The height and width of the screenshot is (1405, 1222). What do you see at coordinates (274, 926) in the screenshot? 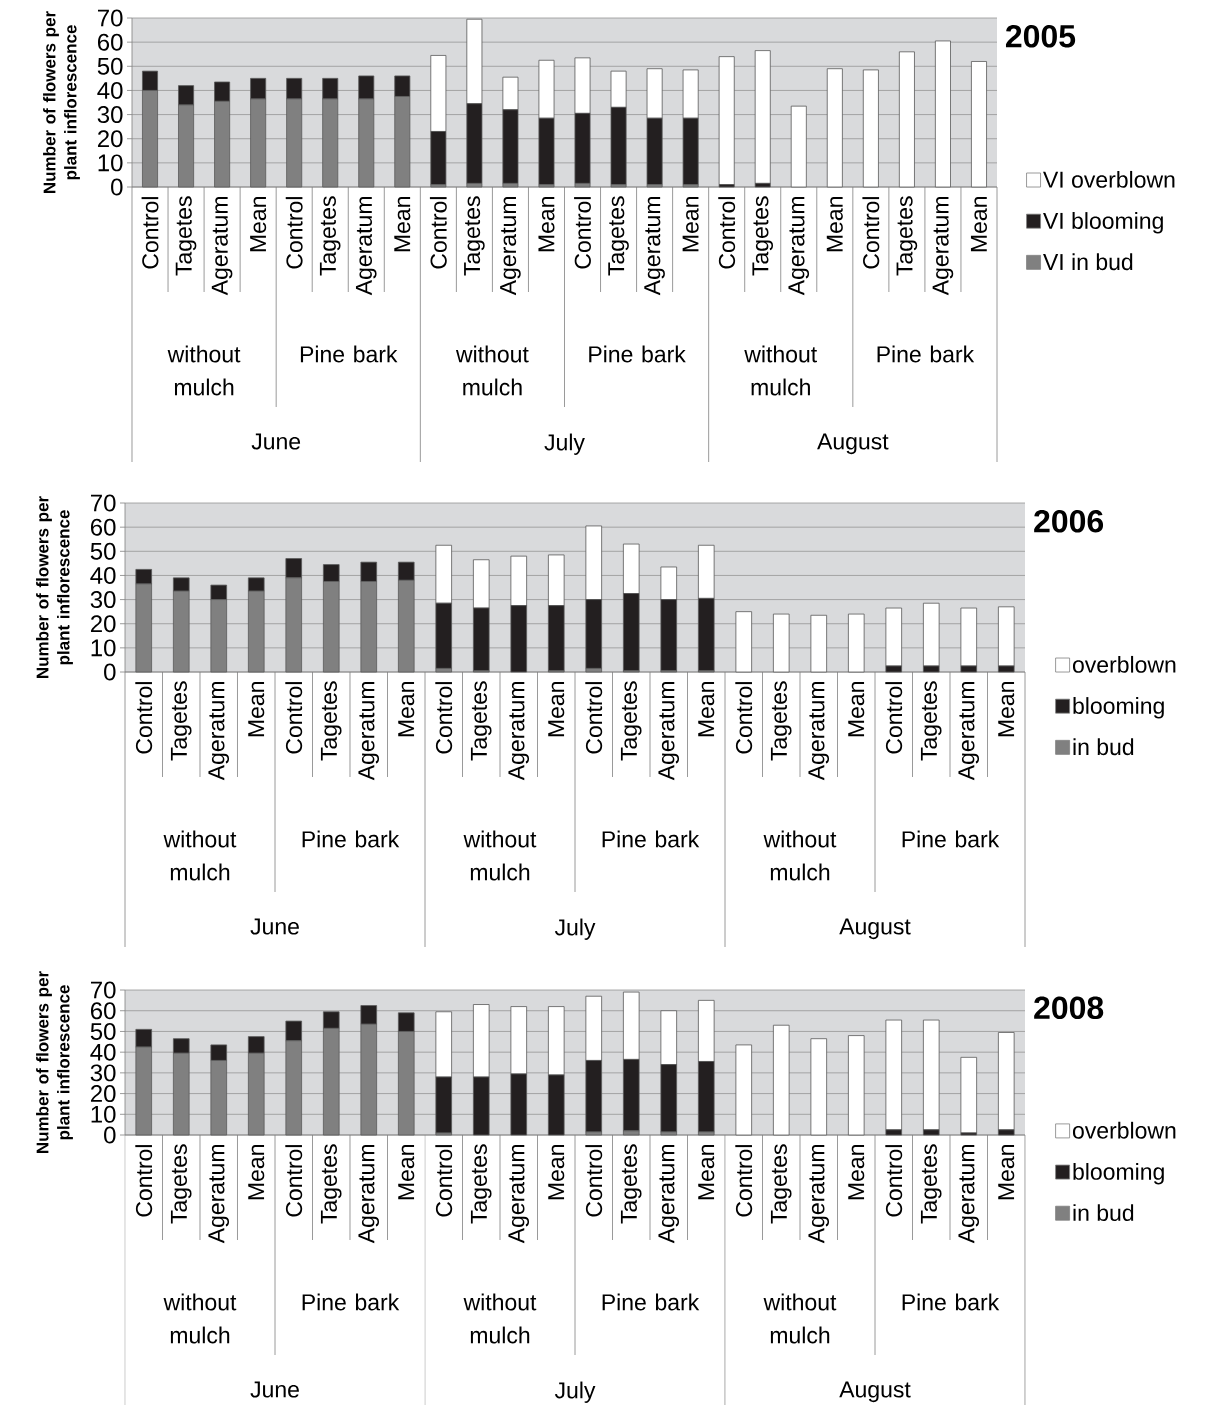
I see `text: June` at bounding box center [274, 926].